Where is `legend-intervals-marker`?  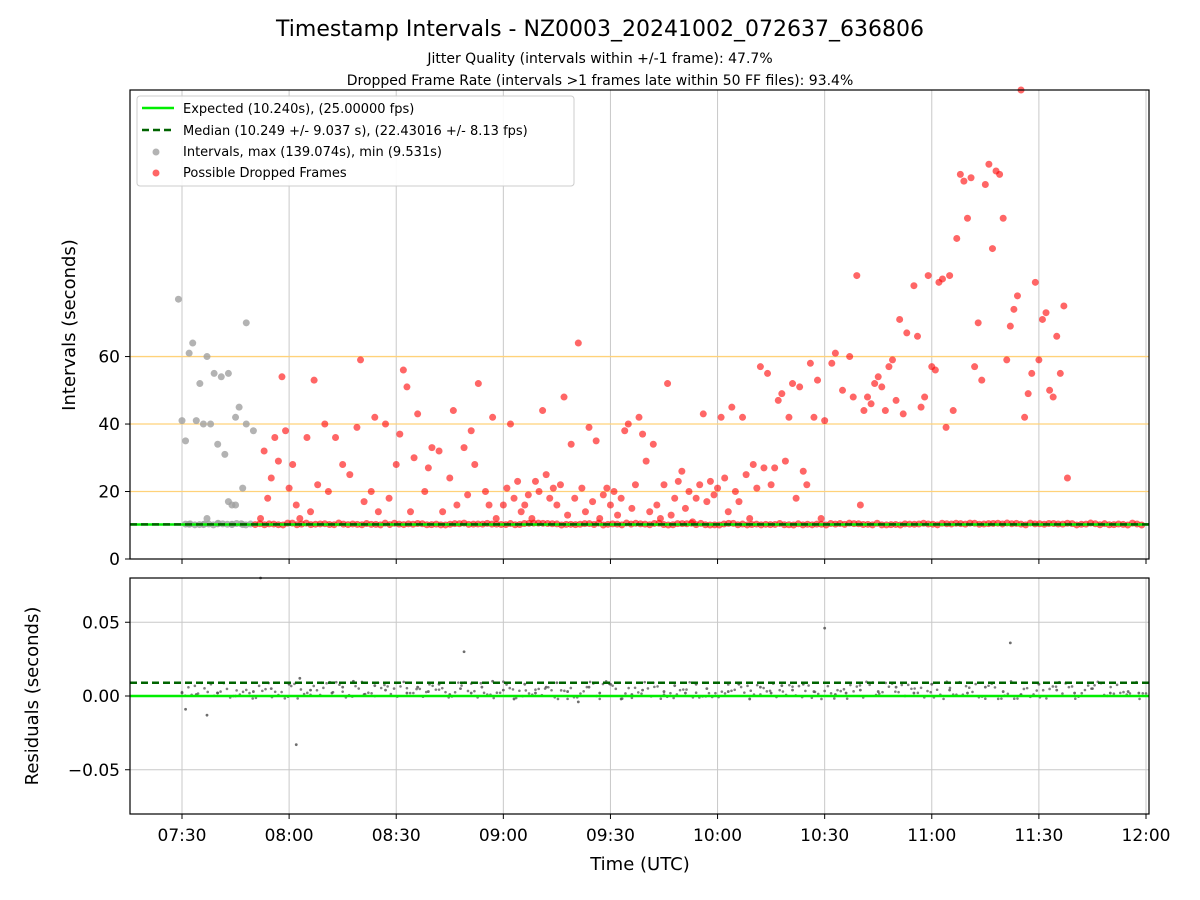
legend-intervals-marker is located at coordinates (156, 152).